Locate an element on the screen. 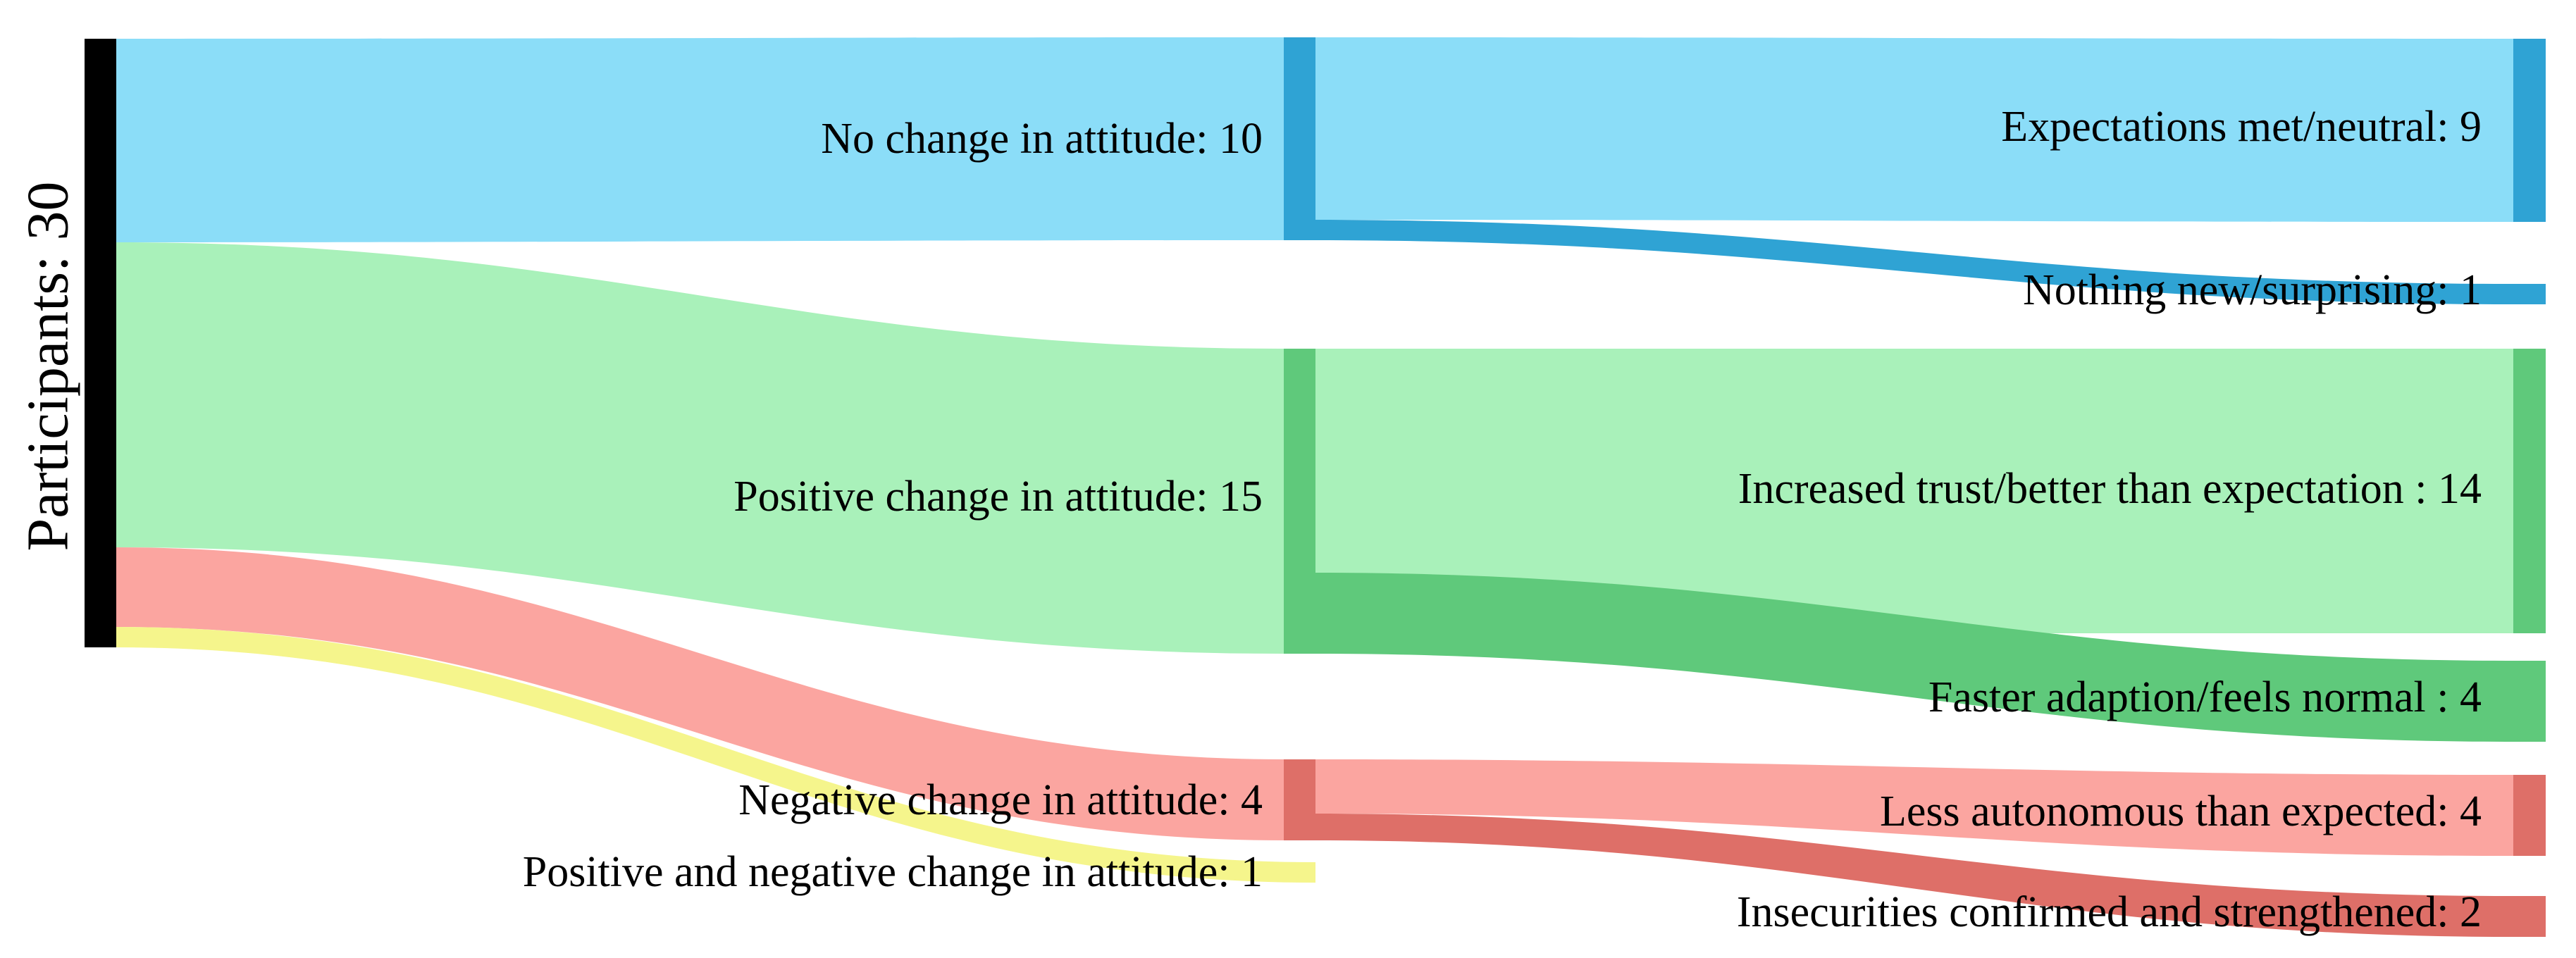 The width and height of the screenshot is (2576, 958). flow-negative-change-to-less-autonomous is located at coordinates (1914, 807).